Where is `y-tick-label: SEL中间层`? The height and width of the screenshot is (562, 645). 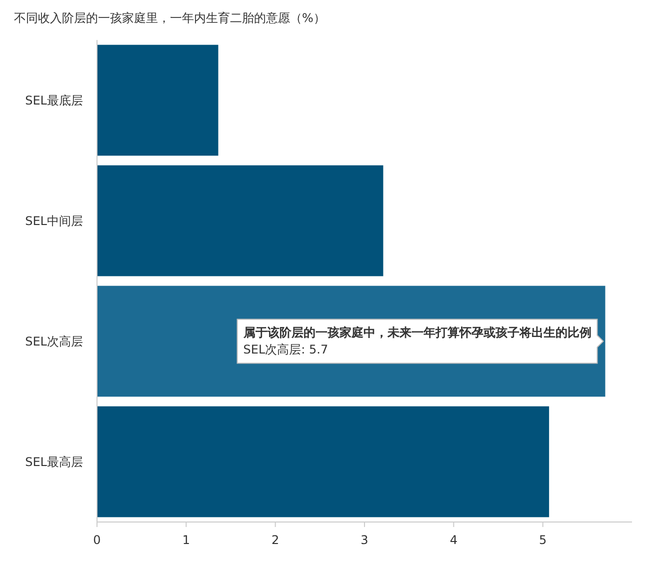 y-tick-label: SEL中间层 is located at coordinates (54, 221).